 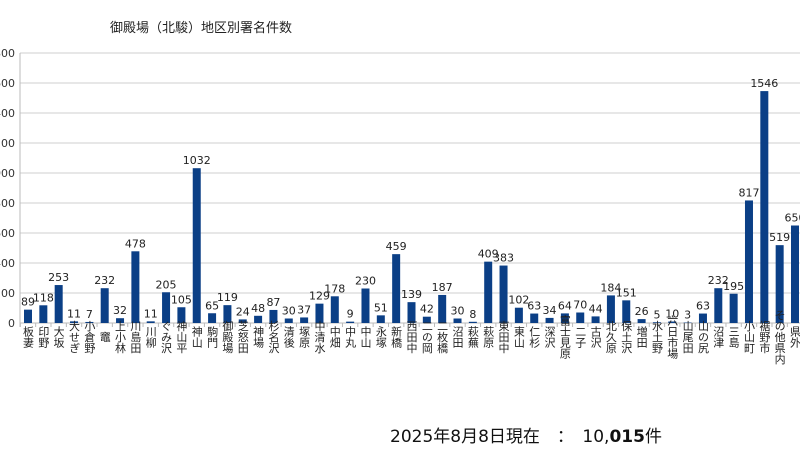 I want to click on data-label: 87, so click(x=273, y=302).